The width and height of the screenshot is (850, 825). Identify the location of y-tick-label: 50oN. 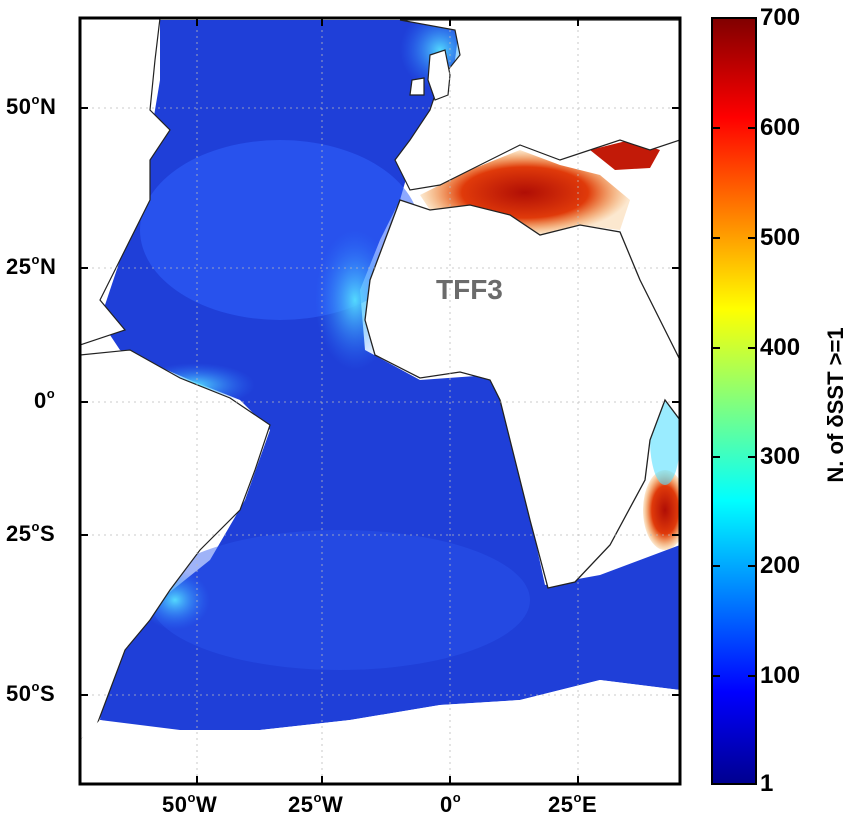
(31, 105).